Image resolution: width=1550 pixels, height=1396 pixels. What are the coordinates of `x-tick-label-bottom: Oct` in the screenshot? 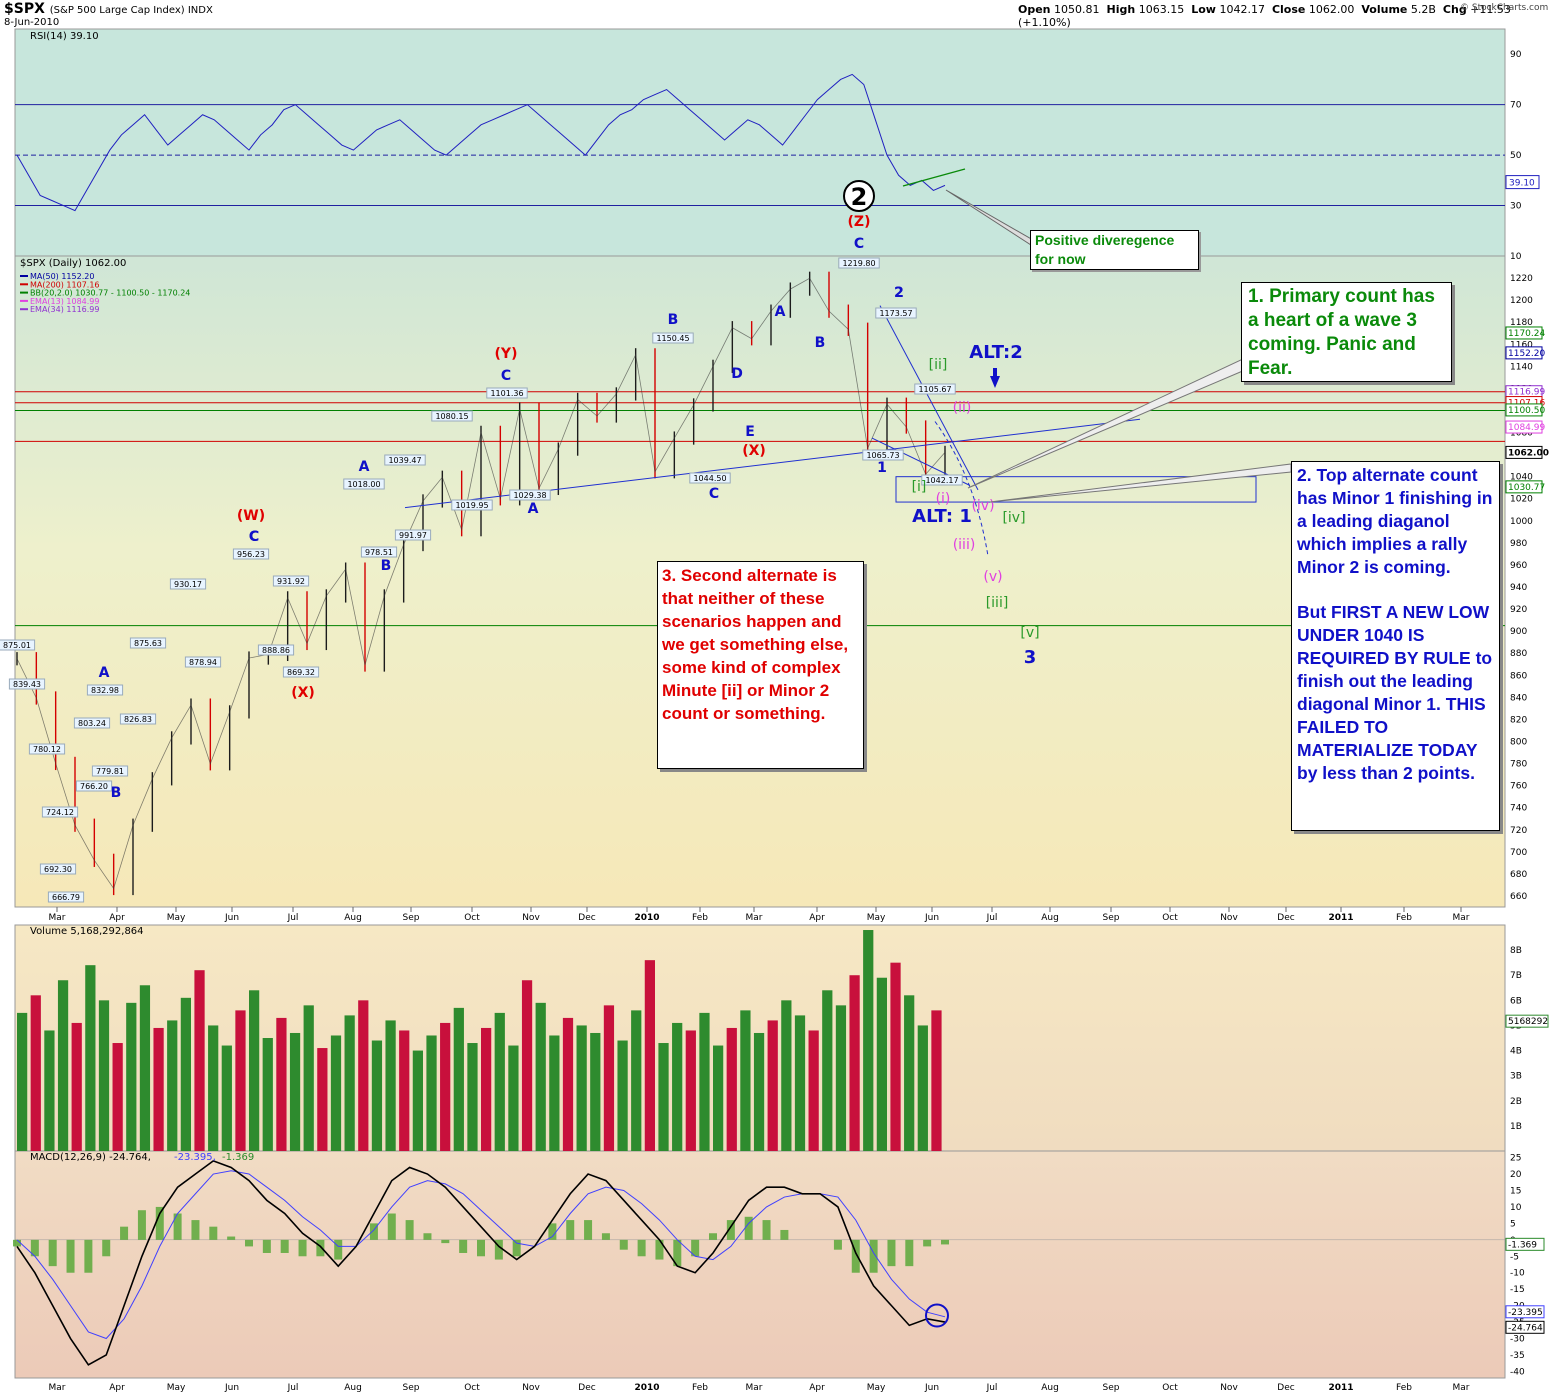 It's located at (1170, 1388).